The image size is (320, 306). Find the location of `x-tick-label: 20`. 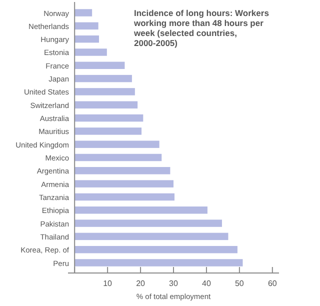

x-tick-label: 20 is located at coordinates (141, 283).